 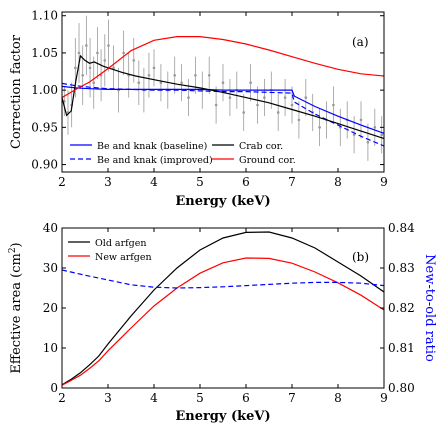 What do you see at coordinates (120, 243) in the screenshot?
I see `legend-label-old-arfgen: Old arfgen` at bounding box center [120, 243].